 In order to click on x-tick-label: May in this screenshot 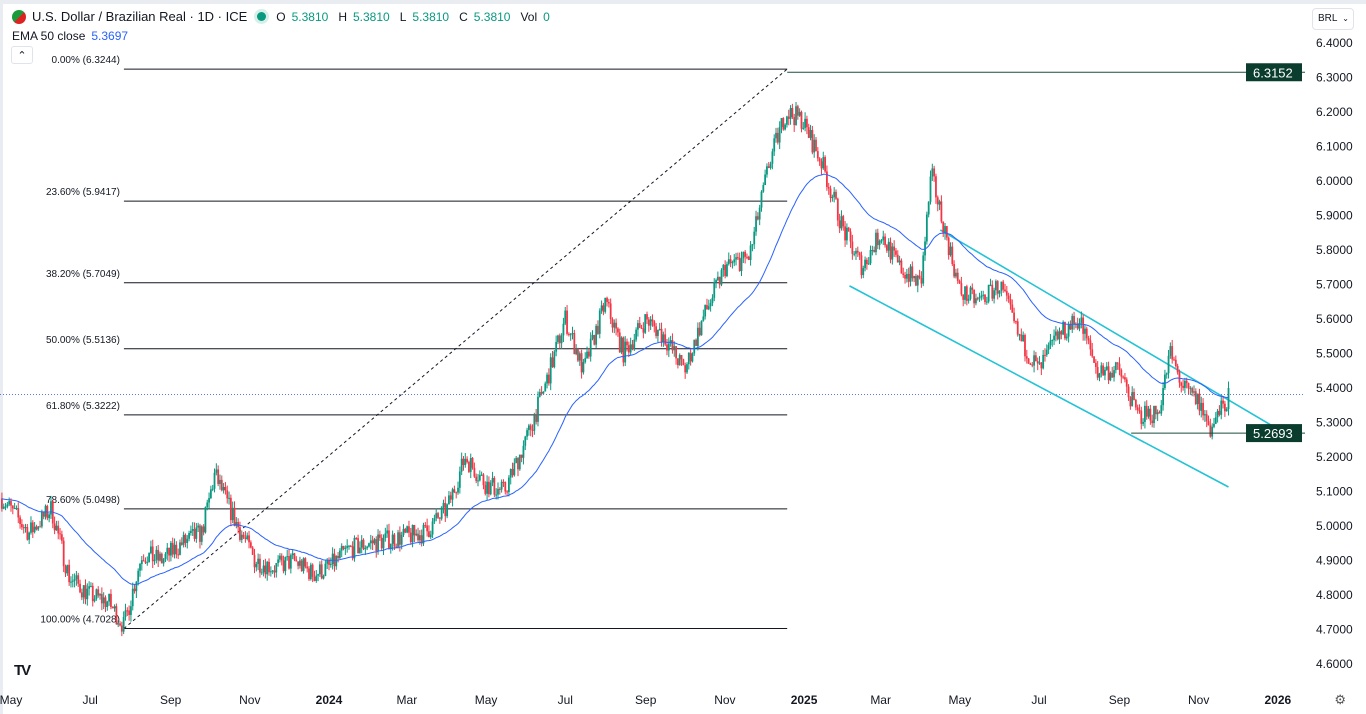, I will do `click(959, 700)`.